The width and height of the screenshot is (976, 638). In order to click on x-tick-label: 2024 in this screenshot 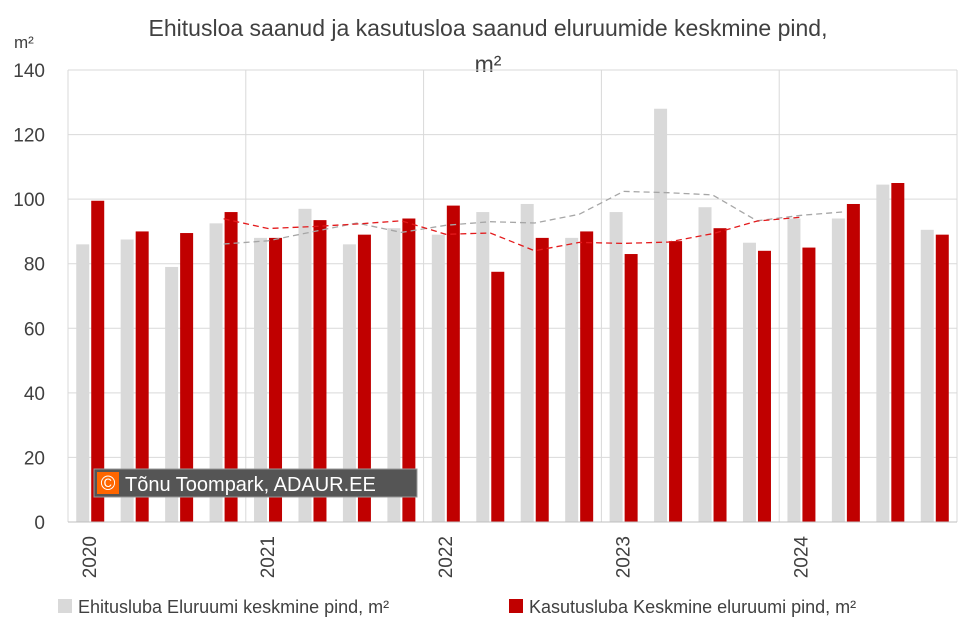, I will do `click(801, 557)`.